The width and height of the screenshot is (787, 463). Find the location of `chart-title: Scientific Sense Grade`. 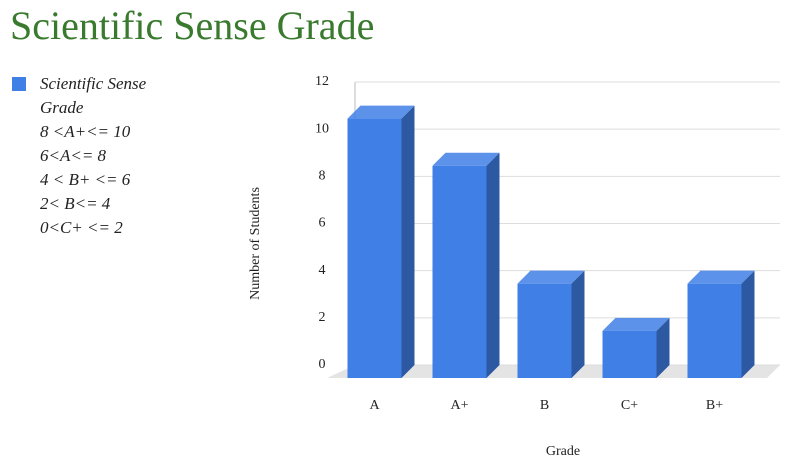

chart-title: Scientific Sense Grade is located at coordinates (192, 25).